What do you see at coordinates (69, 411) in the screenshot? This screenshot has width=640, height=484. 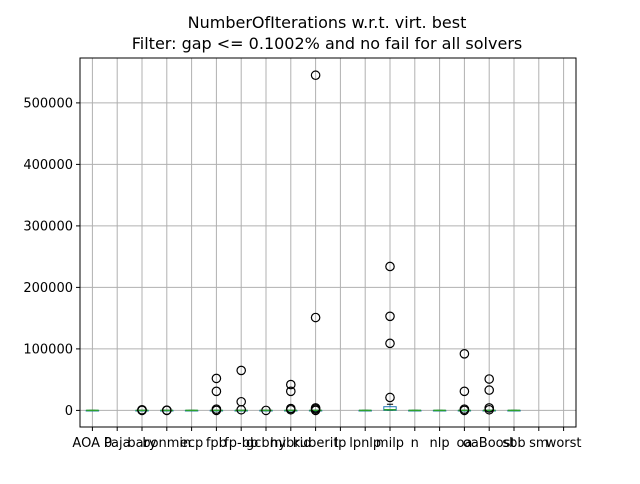 I see `y-tick-label: 0` at bounding box center [69, 411].